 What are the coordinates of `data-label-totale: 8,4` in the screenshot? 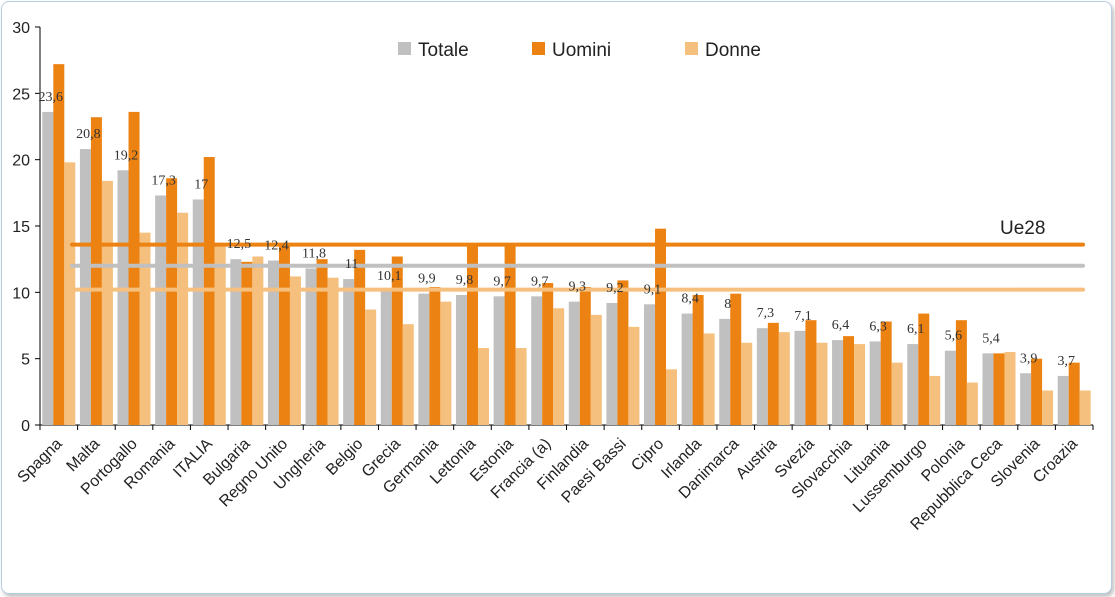 It's located at (690, 299).